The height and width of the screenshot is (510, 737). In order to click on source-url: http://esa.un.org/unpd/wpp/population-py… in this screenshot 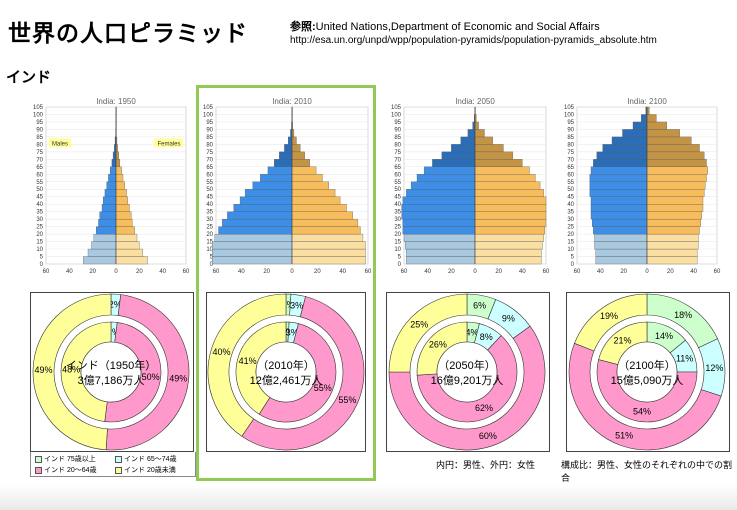, I will do `click(473, 40)`.